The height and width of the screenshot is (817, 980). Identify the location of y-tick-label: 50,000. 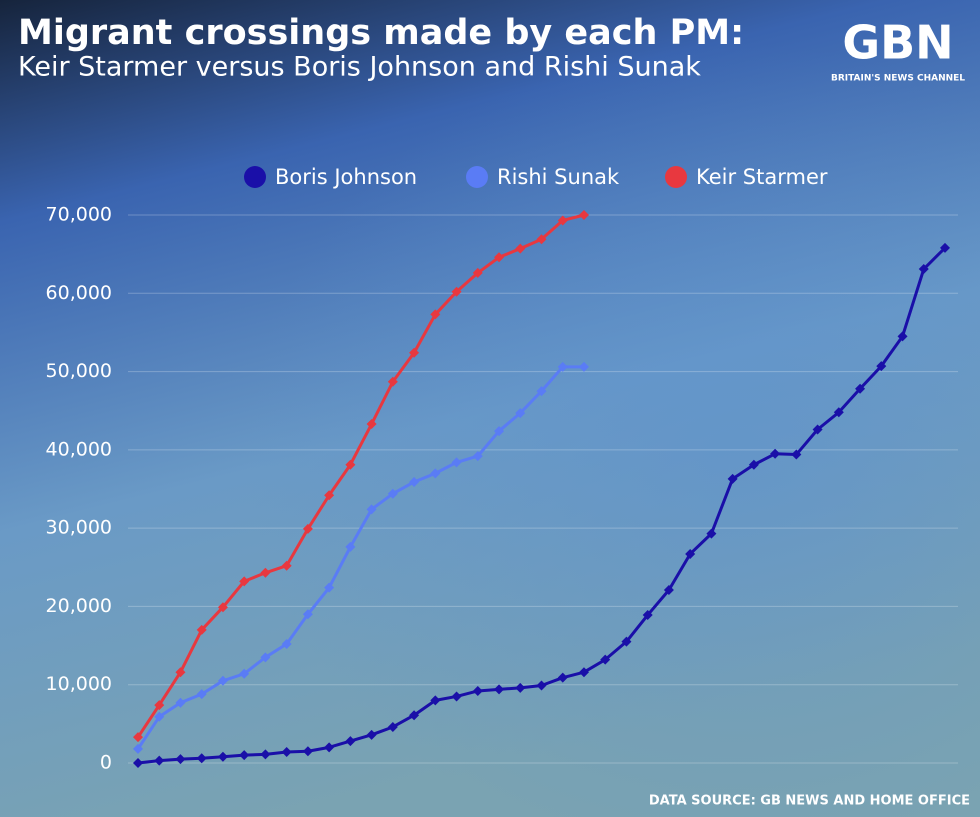
(79, 371).